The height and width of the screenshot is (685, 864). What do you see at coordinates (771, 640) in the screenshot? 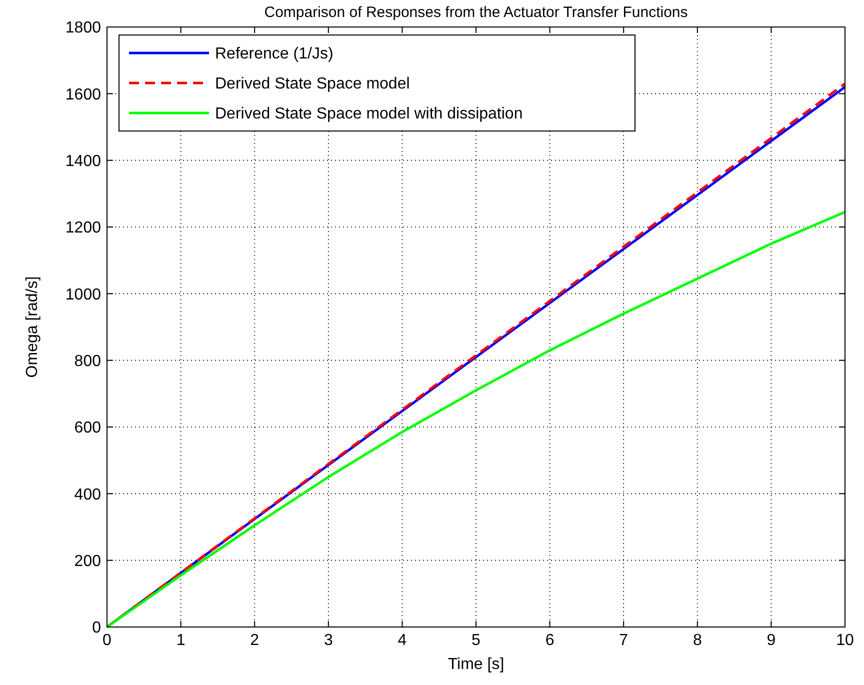
I see `x-tick-label: 9` at bounding box center [771, 640].